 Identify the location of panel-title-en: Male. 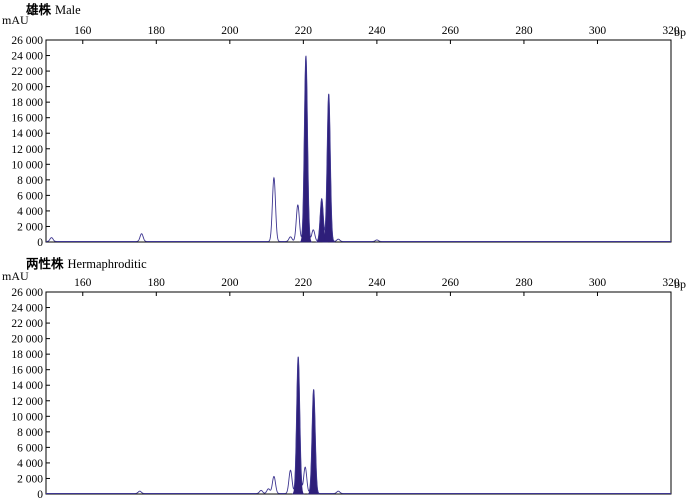
(68, 10).